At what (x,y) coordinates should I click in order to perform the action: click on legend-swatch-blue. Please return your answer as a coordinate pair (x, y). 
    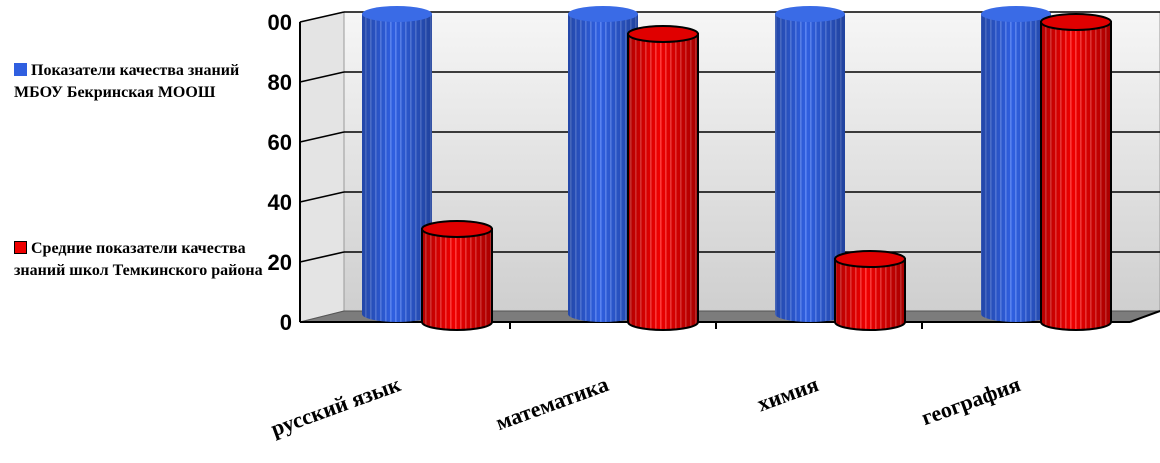
    Looking at the image, I should click on (20, 69).